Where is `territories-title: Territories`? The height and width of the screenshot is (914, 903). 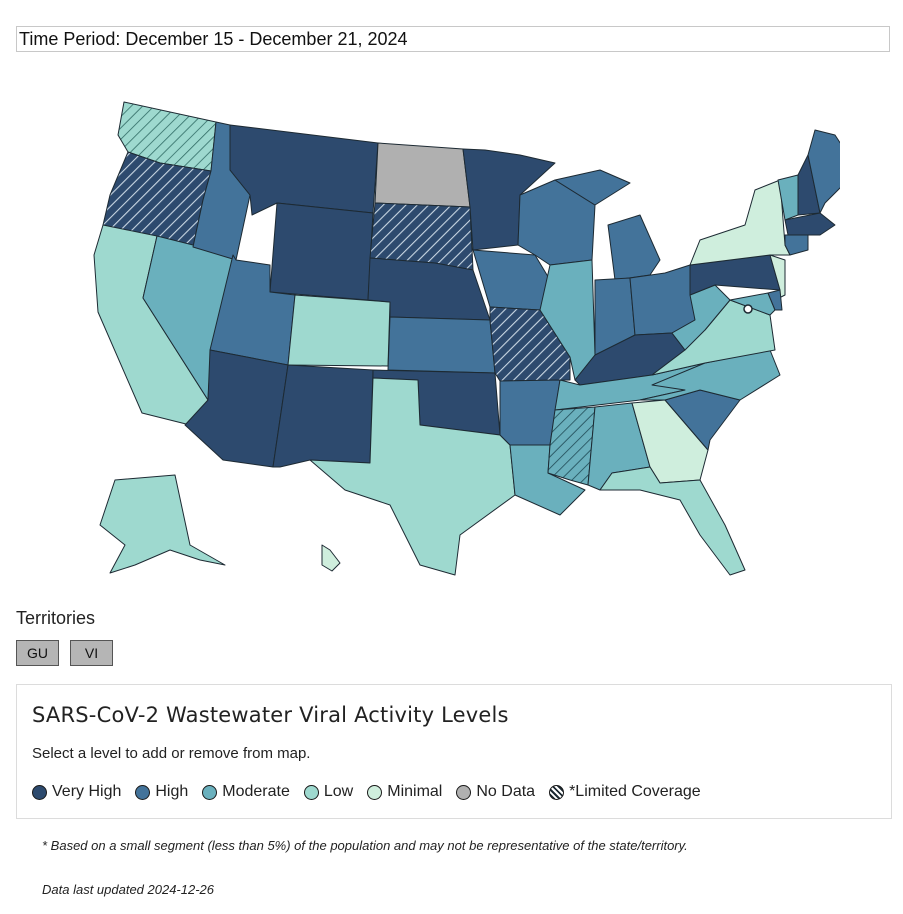 territories-title: Territories is located at coordinates (56, 618).